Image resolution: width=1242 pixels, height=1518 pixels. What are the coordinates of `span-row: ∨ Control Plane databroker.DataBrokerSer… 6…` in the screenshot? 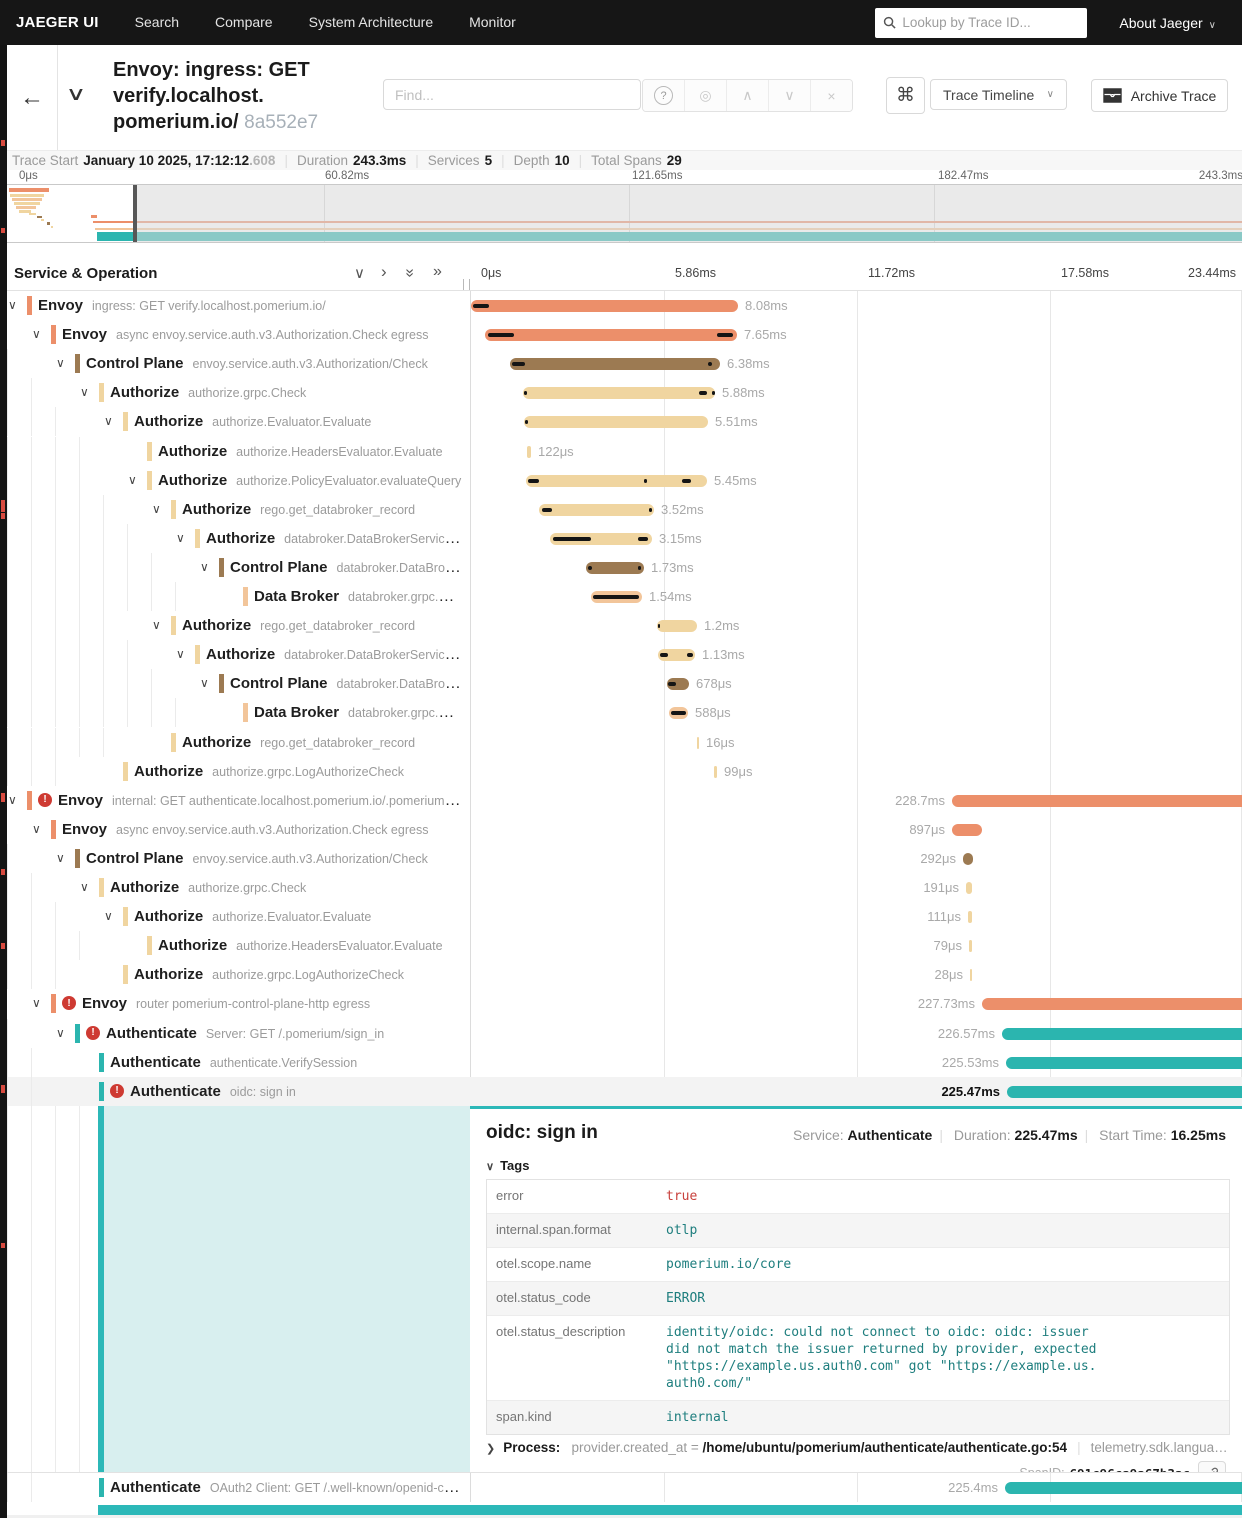 It's located at (621, 684).